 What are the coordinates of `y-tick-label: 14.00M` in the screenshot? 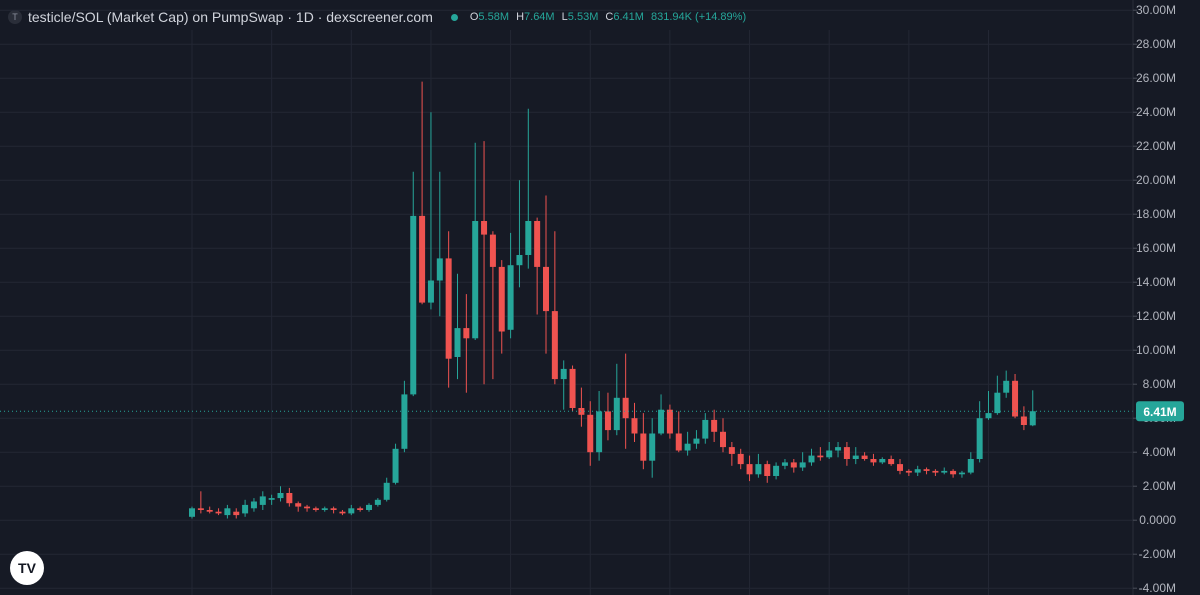 It's located at (1156, 282).